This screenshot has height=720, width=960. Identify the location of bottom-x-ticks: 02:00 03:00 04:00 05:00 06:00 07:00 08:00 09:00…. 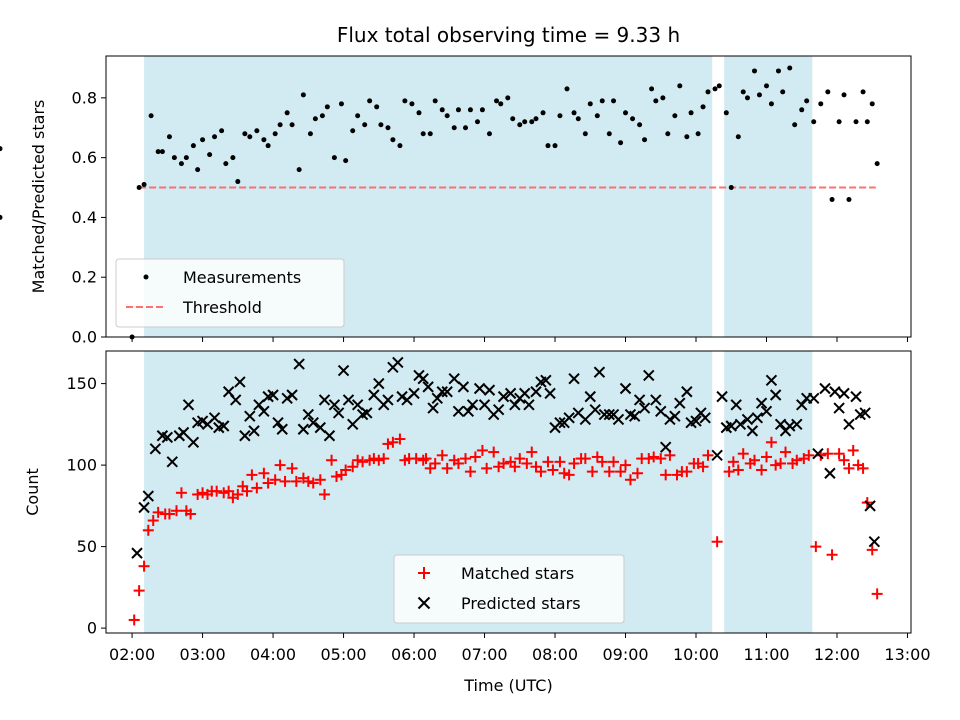
(520, 648).